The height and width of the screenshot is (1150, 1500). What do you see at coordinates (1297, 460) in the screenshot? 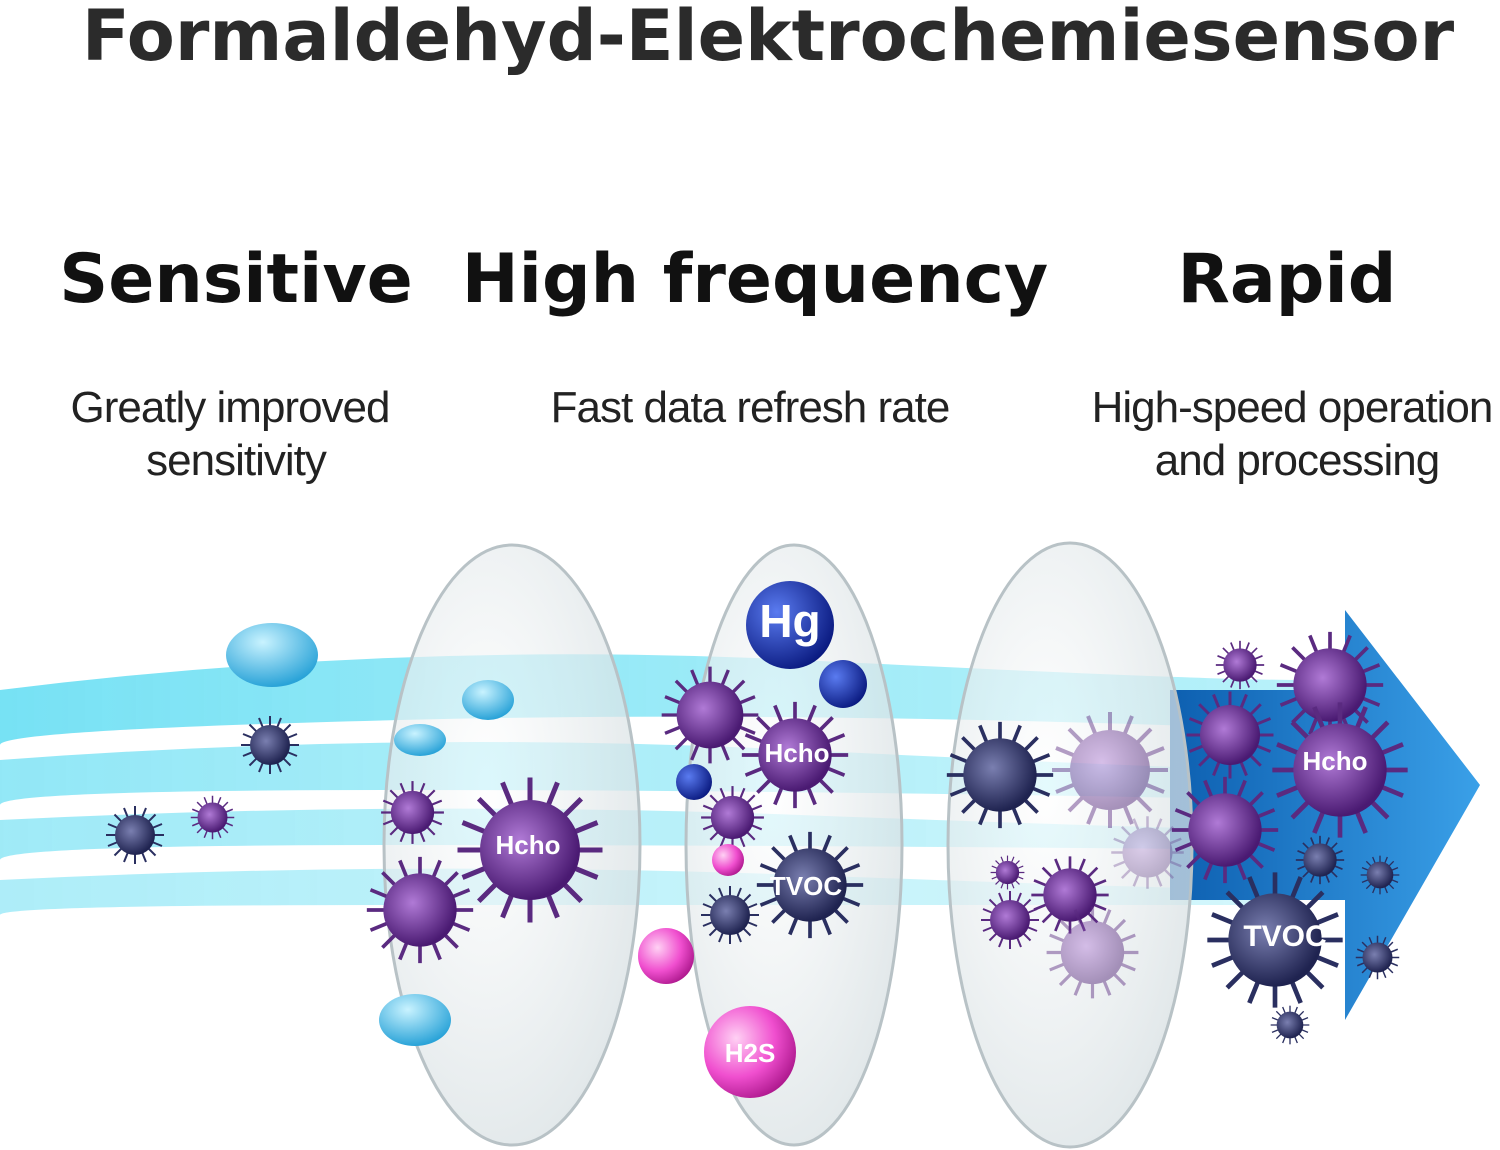
I see `feature-description: and processing` at bounding box center [1297, 460].